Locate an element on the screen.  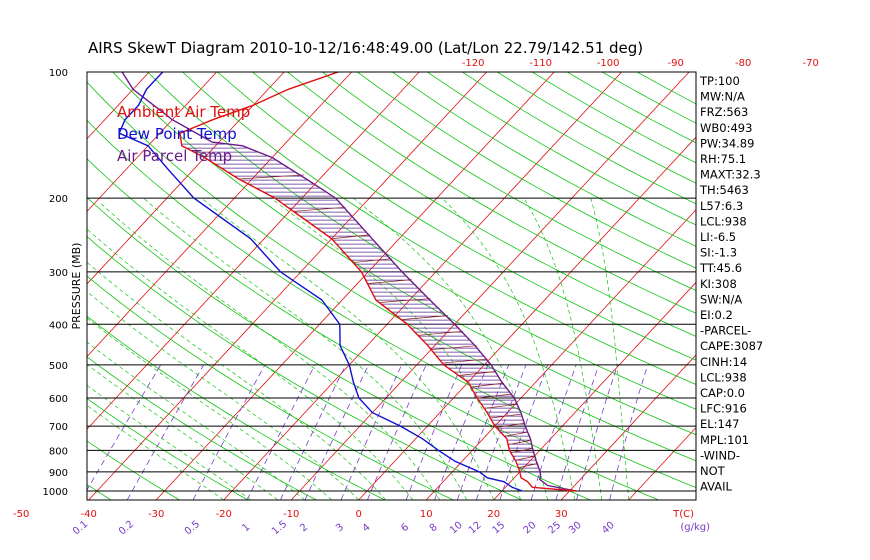
mixing-ratio-label: 25 is located at coordinates (554, 528).